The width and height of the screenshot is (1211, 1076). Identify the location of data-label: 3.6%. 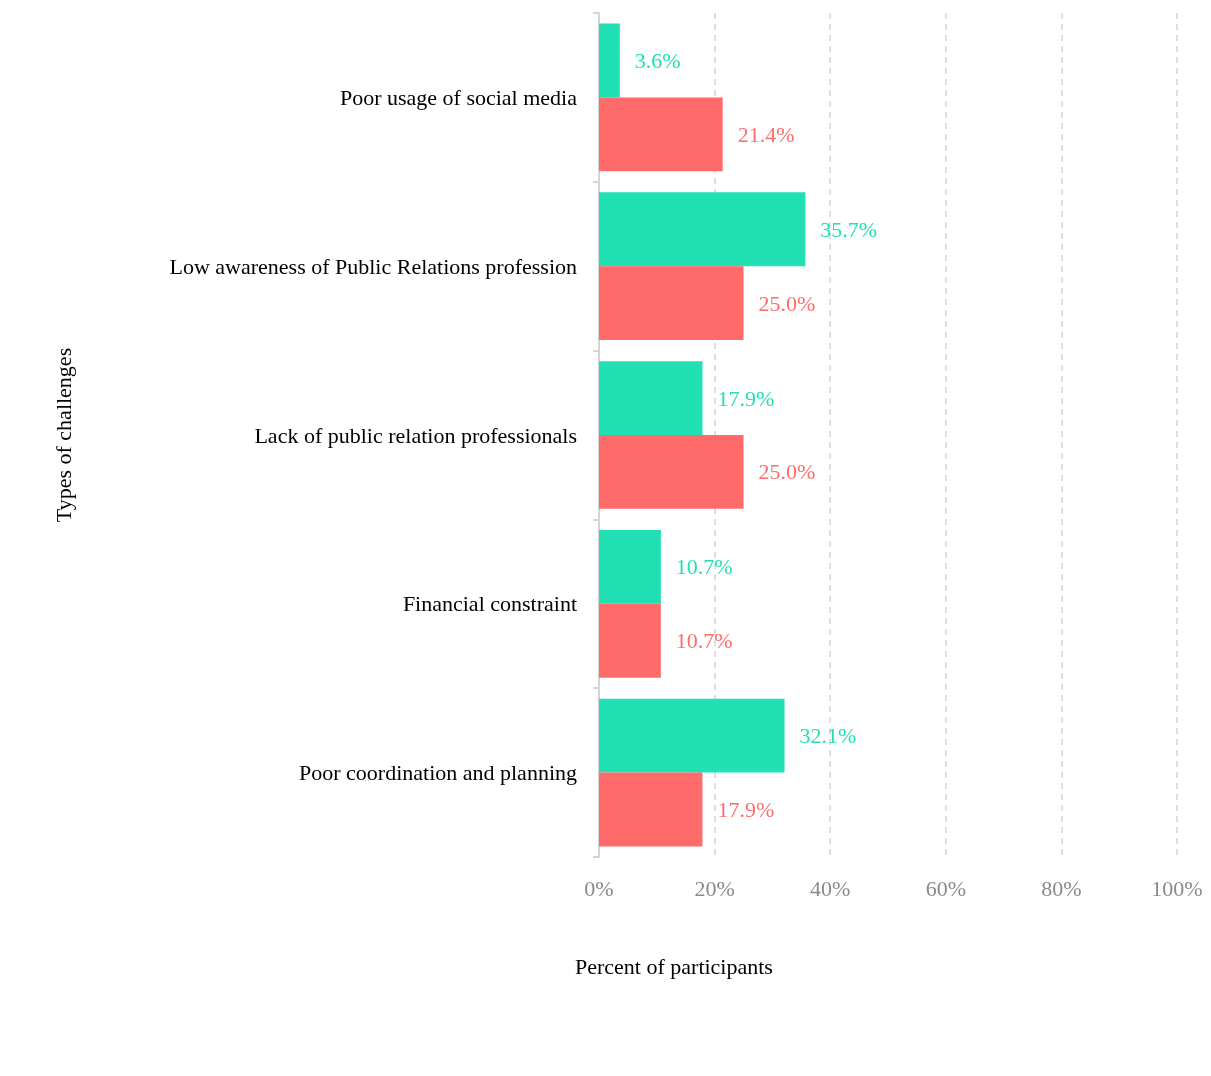
(657, 60).